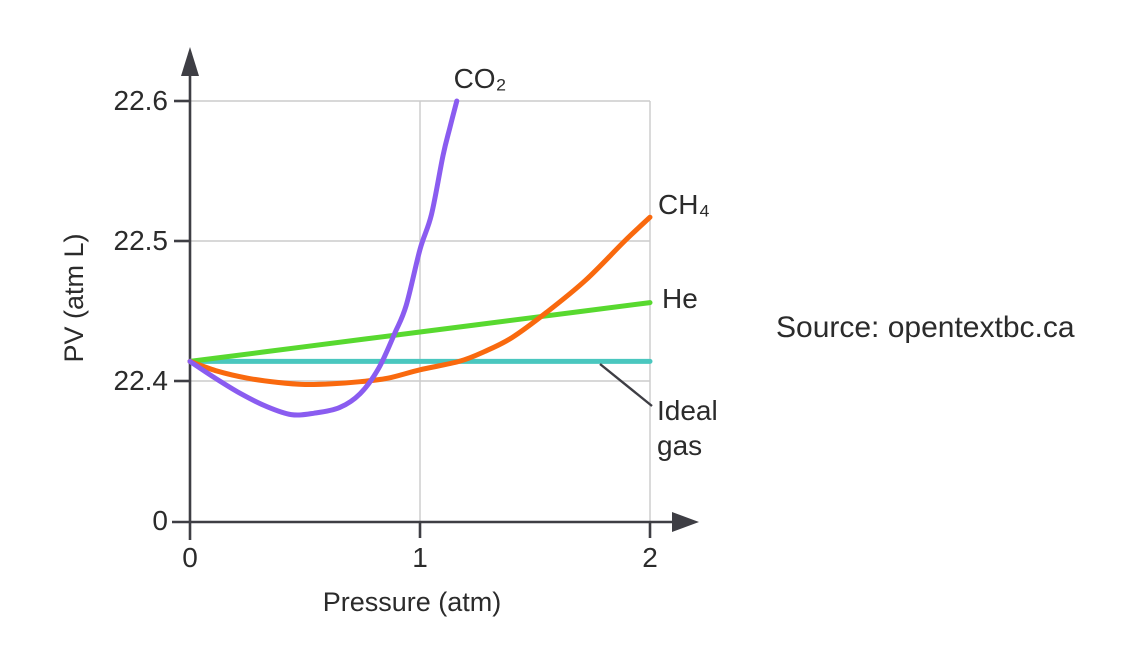  I want to click on co2-curve, so click(323, 258).